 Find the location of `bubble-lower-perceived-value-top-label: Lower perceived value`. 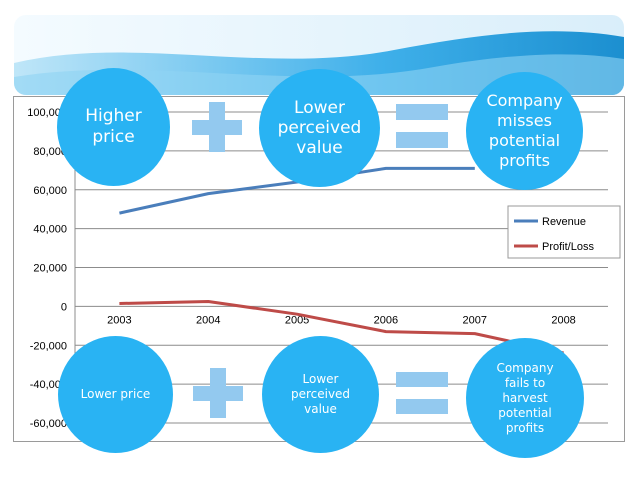

bubble-lower-perceived-value-top-label: Lower perceived value is located at coordinates (319, 128).